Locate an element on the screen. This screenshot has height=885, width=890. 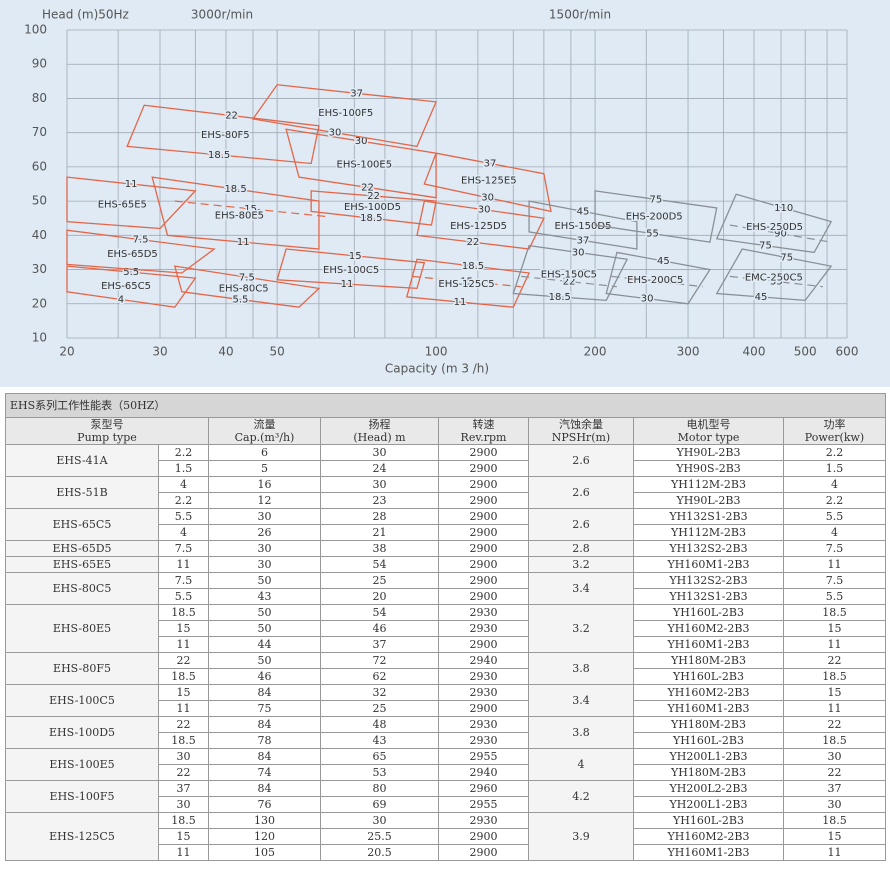
table-cell: YH112M-2B3 is located at coordinates (708, 532).